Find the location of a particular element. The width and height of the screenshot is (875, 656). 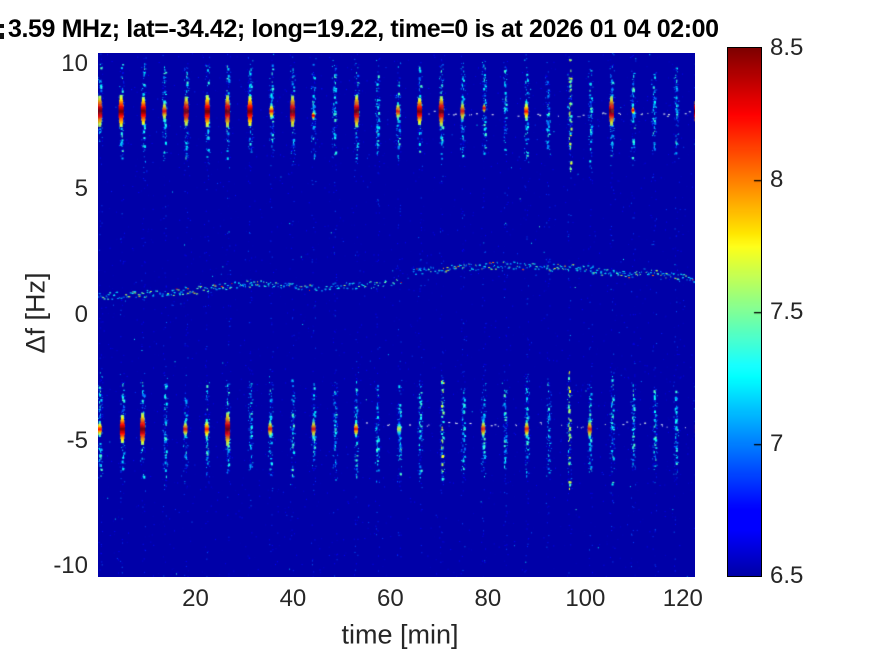

colorbar-tick-label: 7 is located at coordinates (777, 443).